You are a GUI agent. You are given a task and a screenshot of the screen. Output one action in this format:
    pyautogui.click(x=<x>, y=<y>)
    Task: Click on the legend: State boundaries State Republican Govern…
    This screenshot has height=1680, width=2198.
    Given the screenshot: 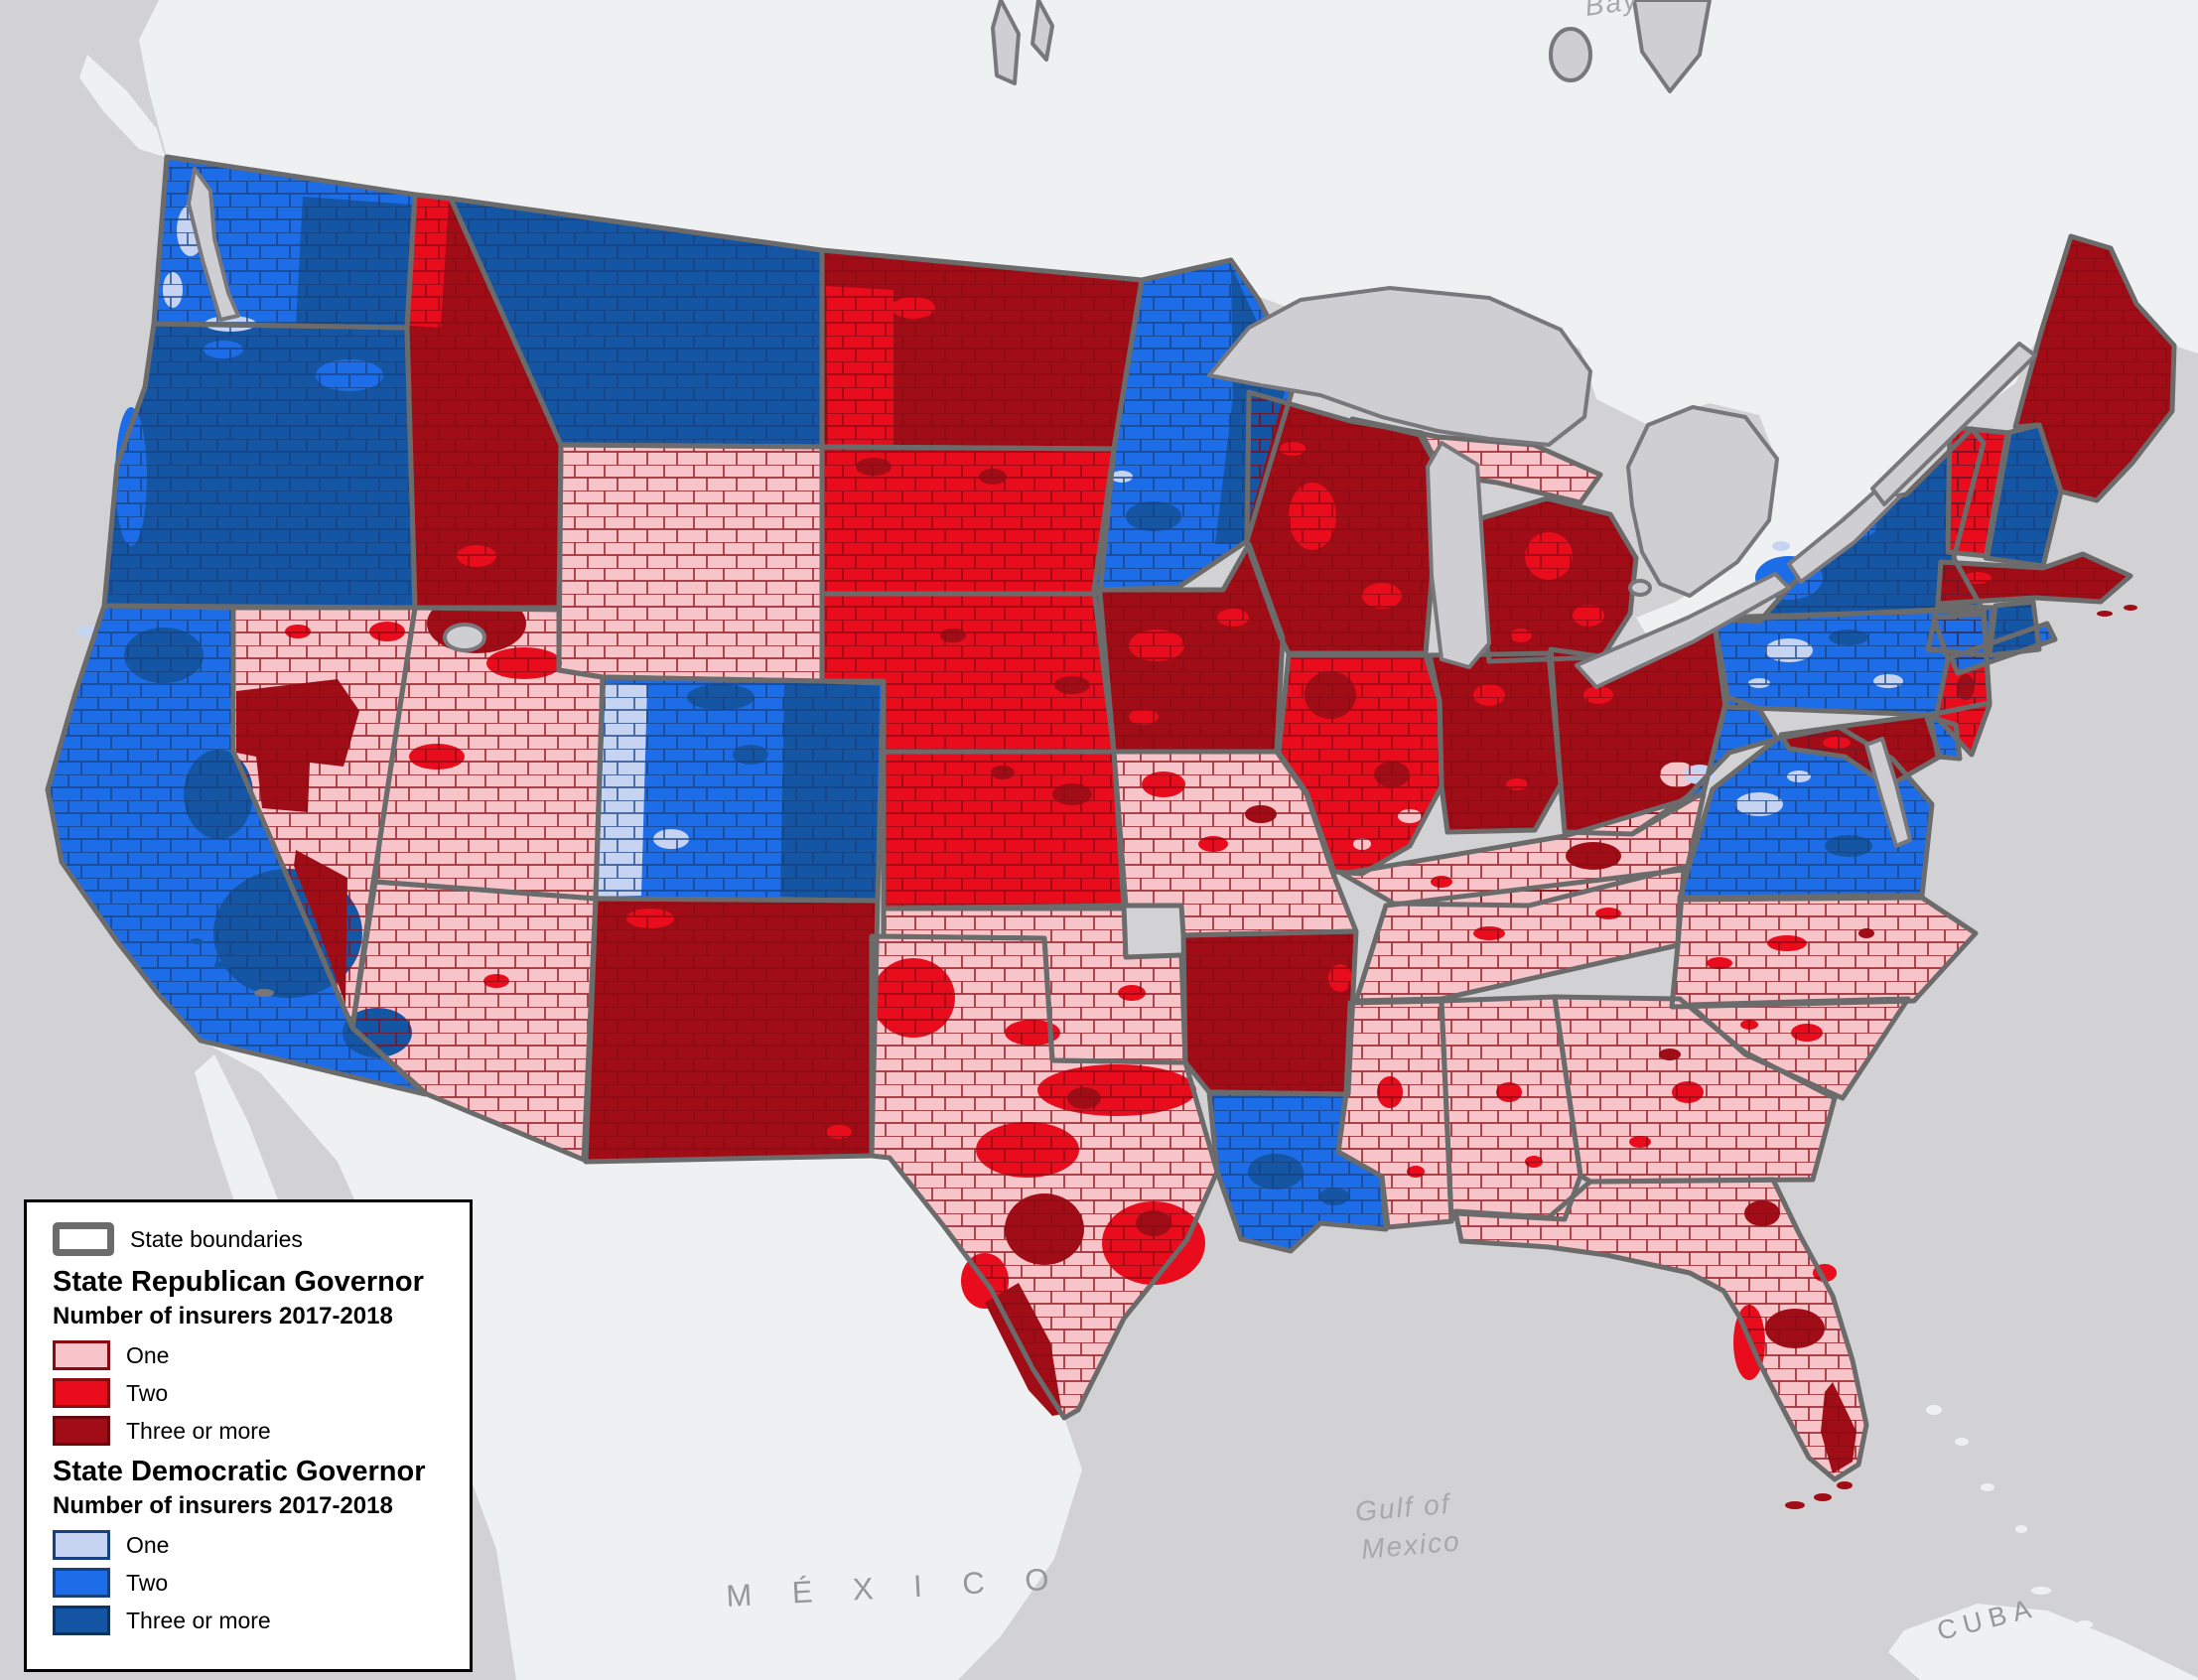 What is the action you would take?
    pyautogui.click(x=249, y=1435)
    